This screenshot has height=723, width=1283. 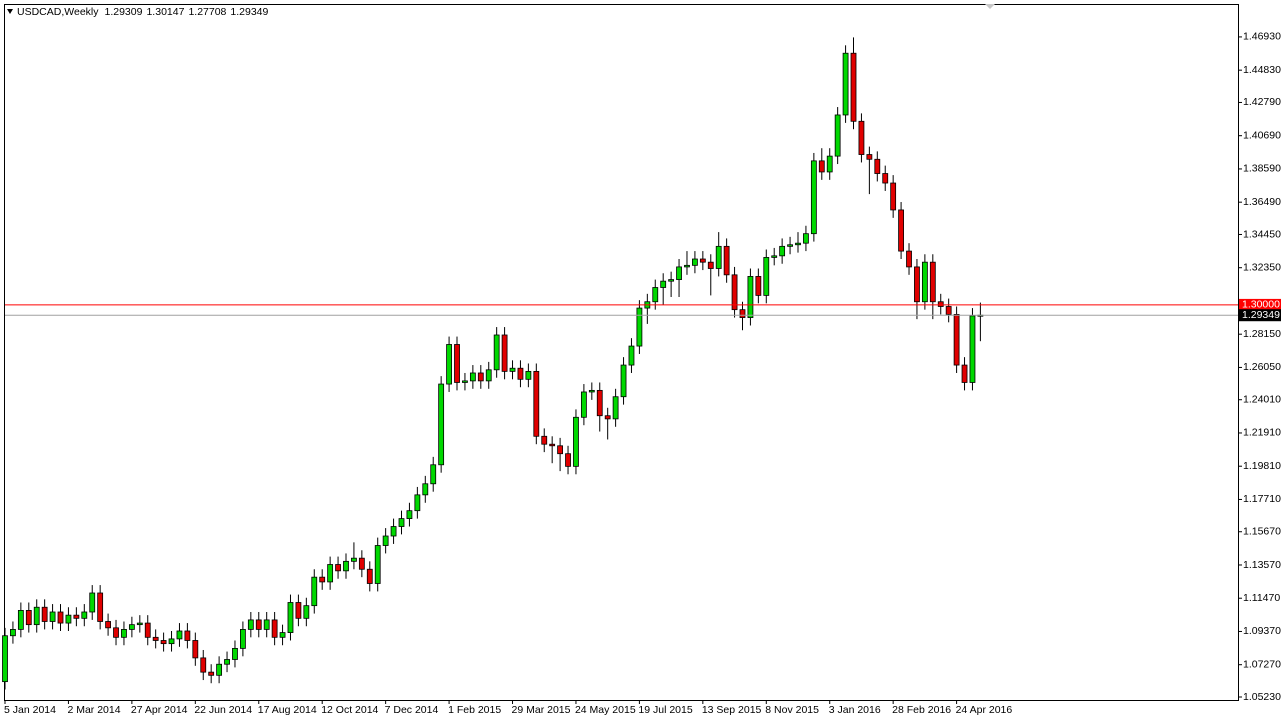 I want to click on y-tick-label: 1.46930, so click(x=1262, y=37).